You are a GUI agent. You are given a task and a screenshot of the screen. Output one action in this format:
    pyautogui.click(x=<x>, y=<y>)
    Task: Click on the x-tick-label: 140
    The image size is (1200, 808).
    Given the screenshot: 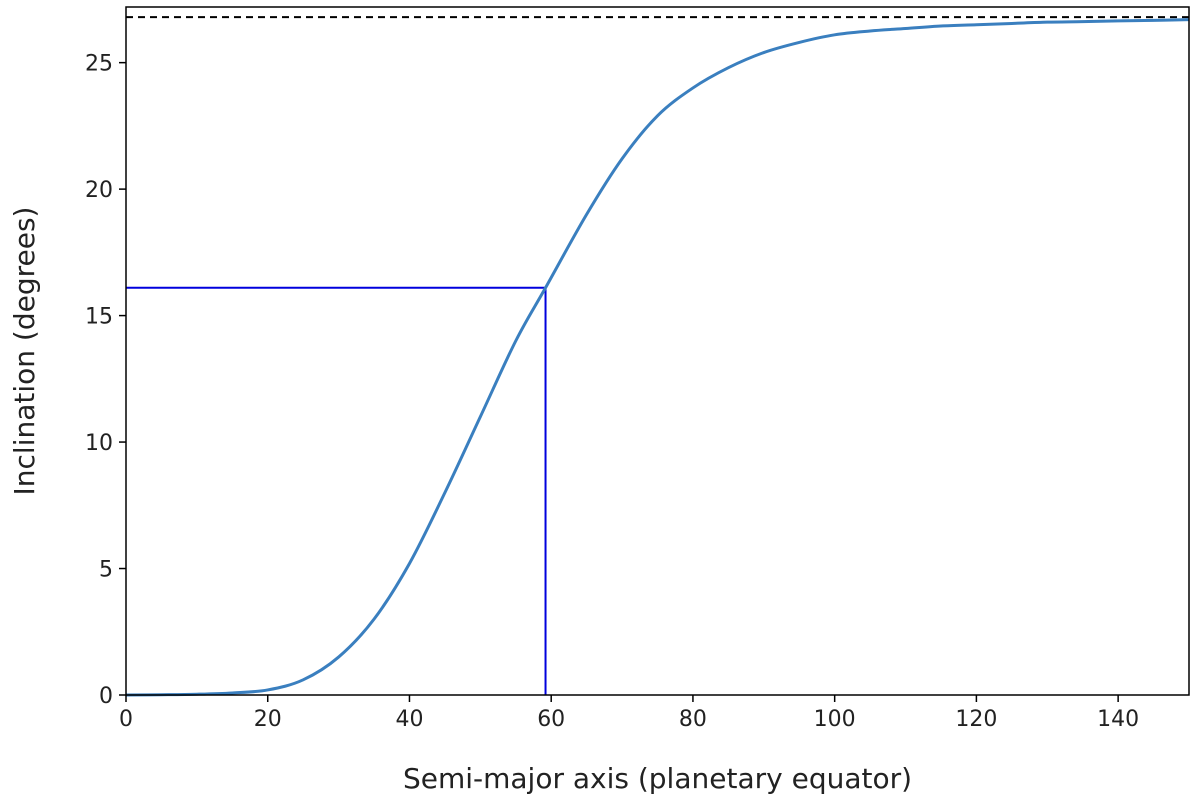 What is the action you would take?
    pyautogui.click(x=1118, y=719)
    